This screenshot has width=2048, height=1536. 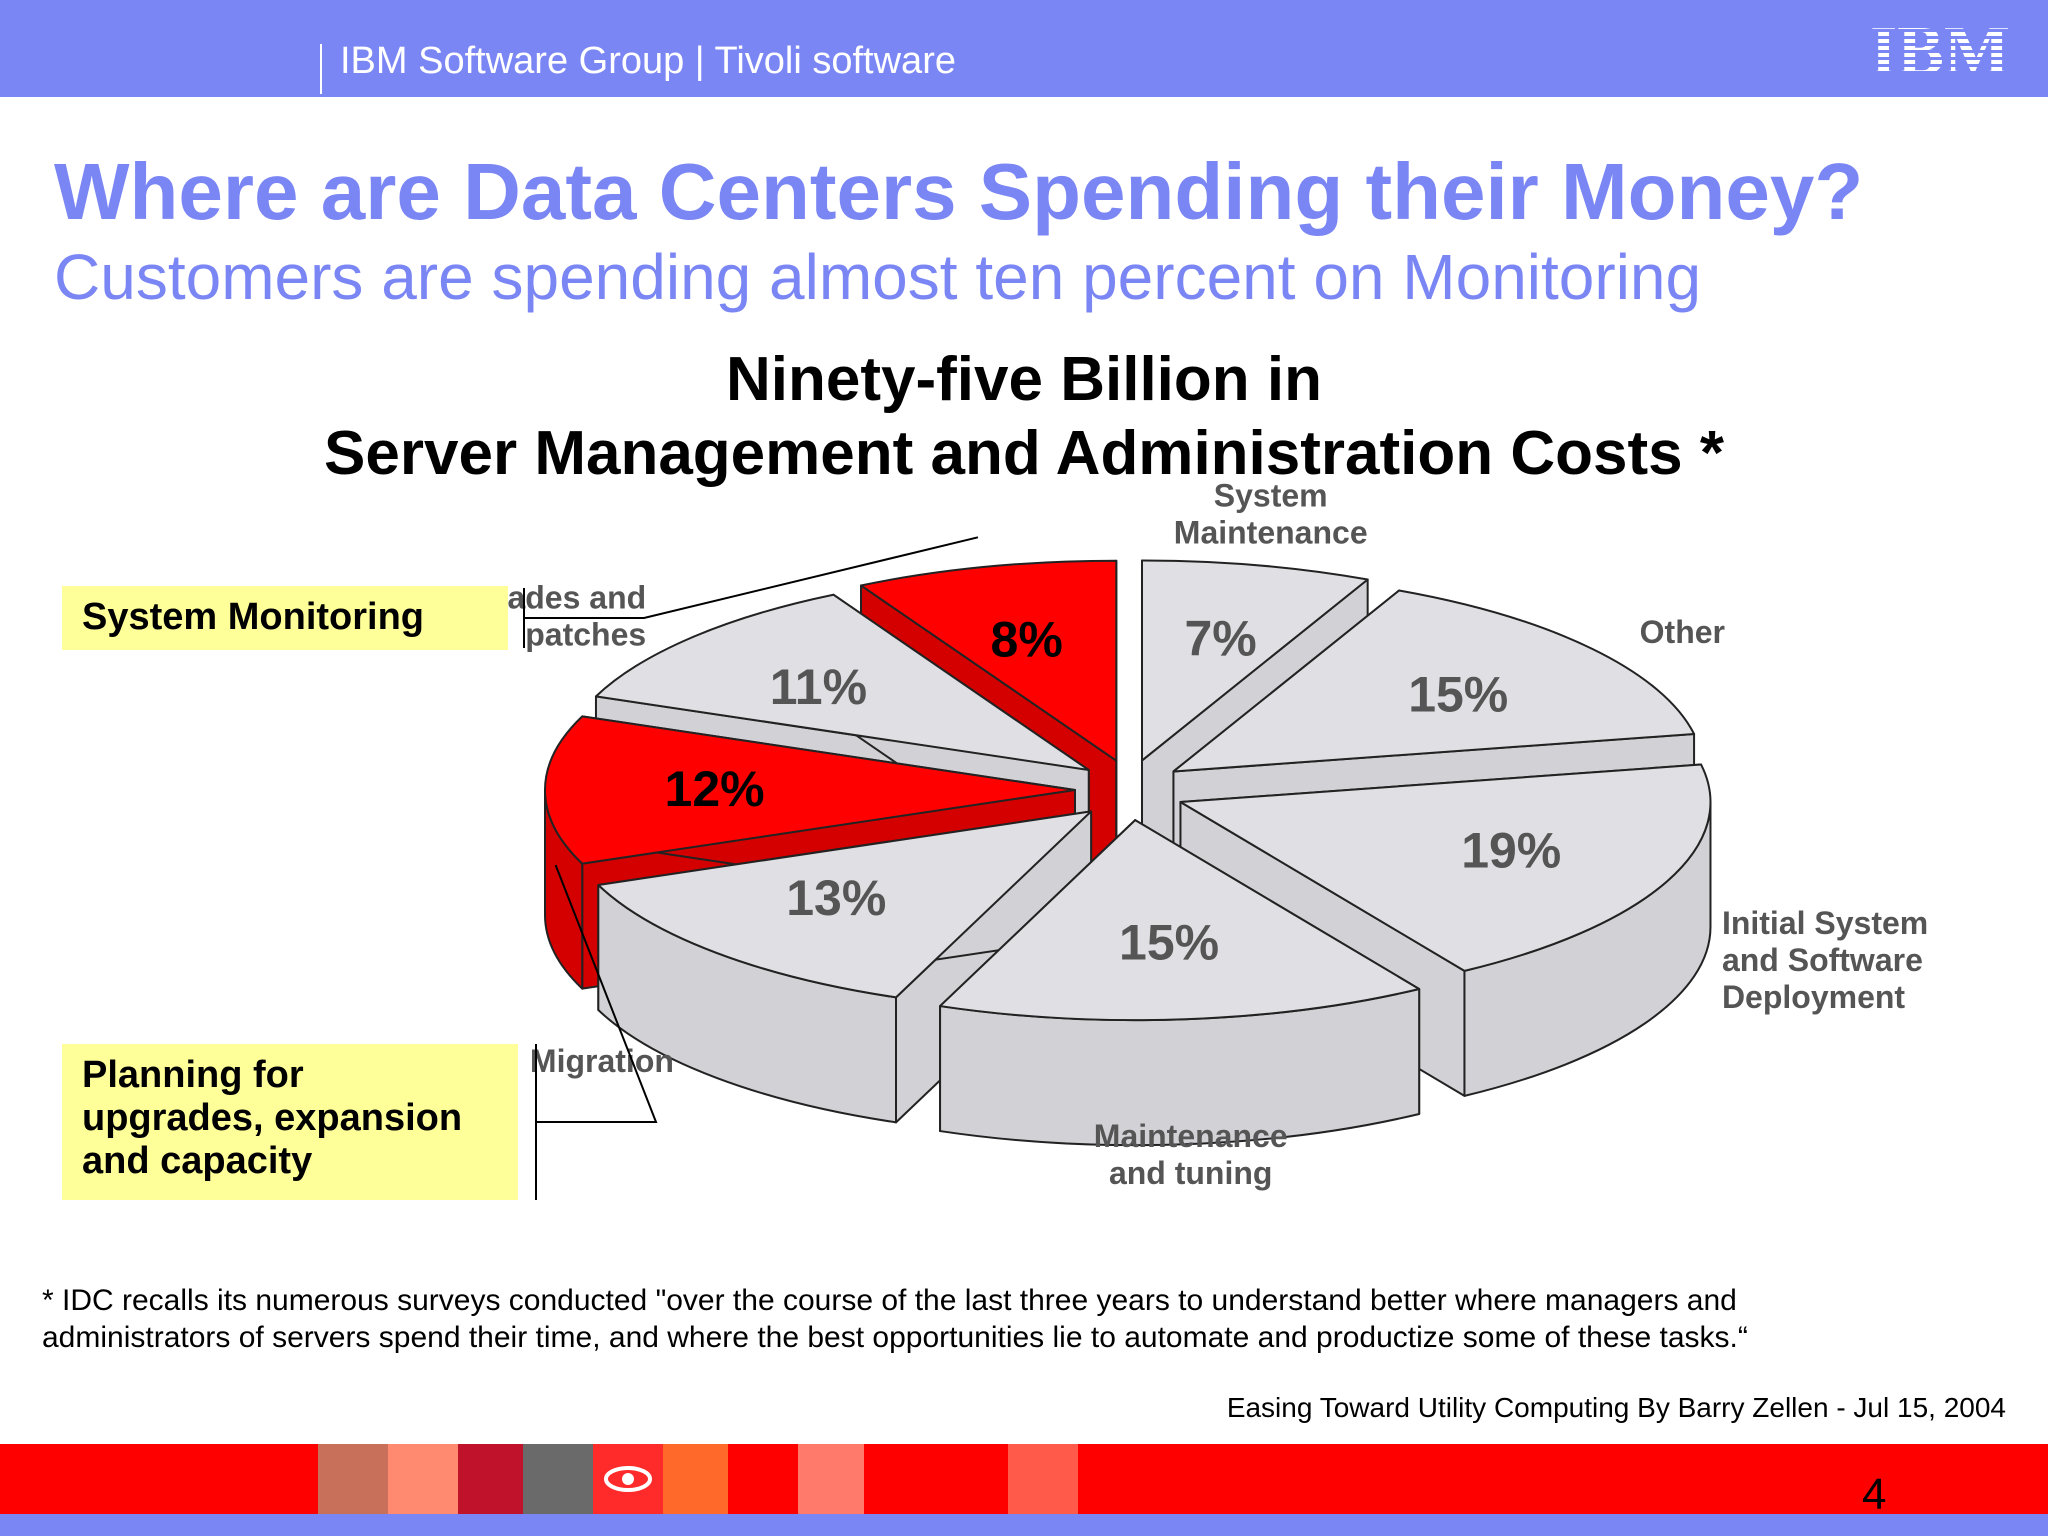 What do you see at coordinates (648, 61) in the screenshot?
I see `header-group-label: IBM Software Group | Tivoli software` at bounding box center [648, 61].